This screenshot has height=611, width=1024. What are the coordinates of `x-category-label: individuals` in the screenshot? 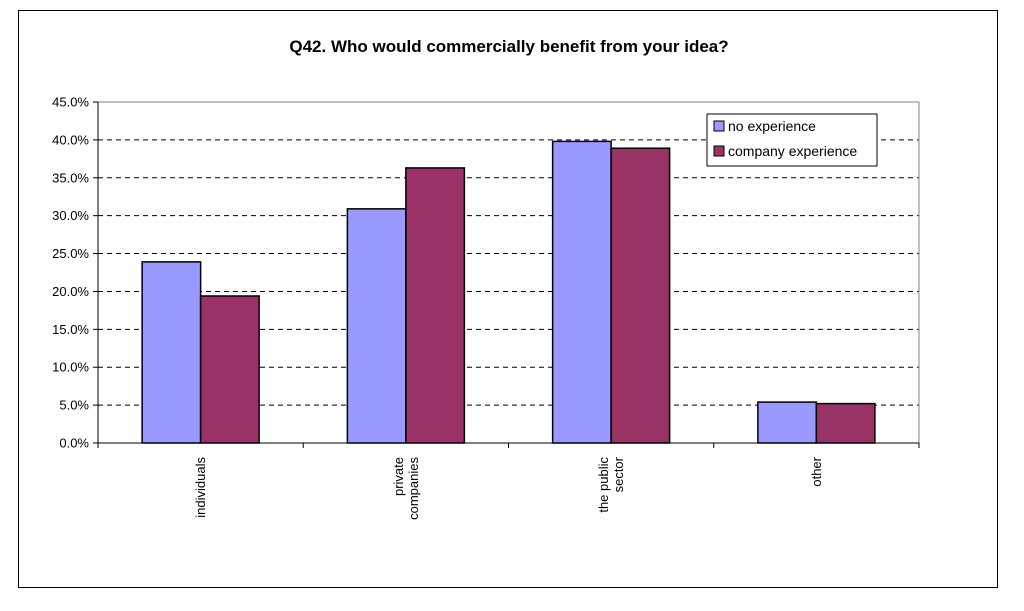 It's located at (200, 487).